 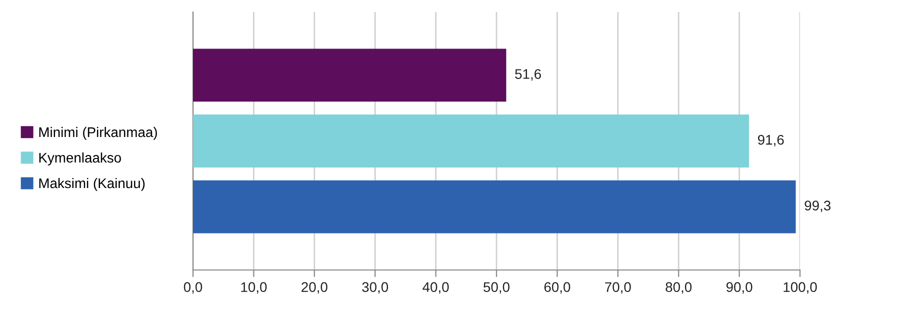 What do you see at coordinates (80, 159) in the screenshot?
I see `legend-label: Kymenlaakso` at bounding box center [80, 159].